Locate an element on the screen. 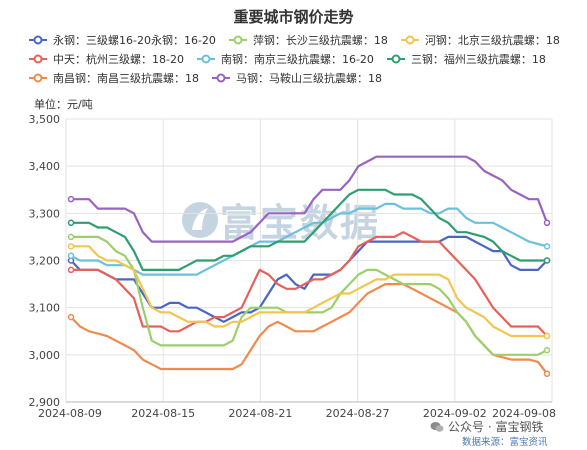  legend-item-zhongtian: 中天：杭州三级螺：18-20 is located at coordinates (106, 58).